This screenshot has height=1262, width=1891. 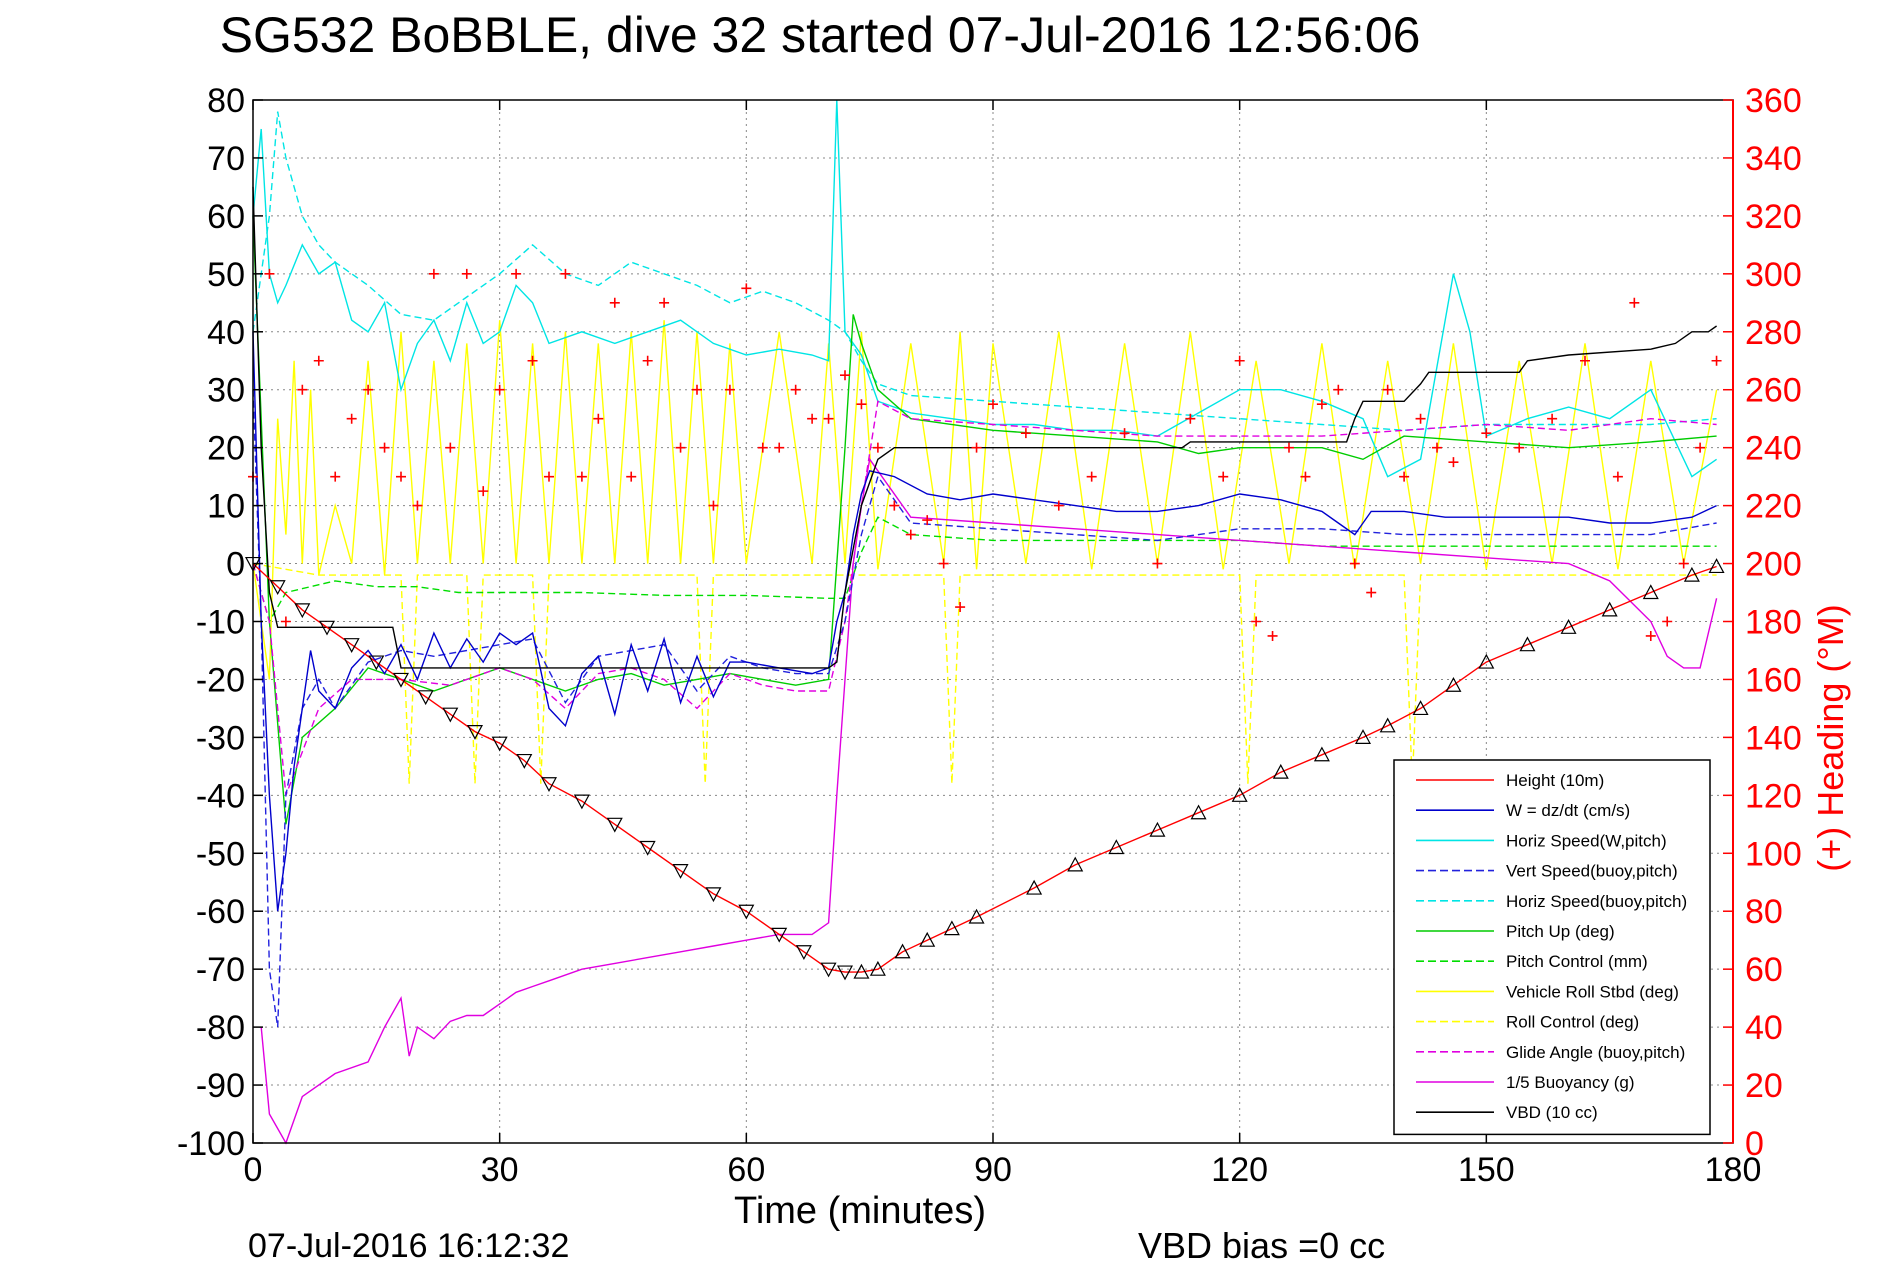 What do you see at coordinates (1773, 796) in the screenshot?
I see `y-tick-label-right-12: 120` at bounding box center [1773, 796].